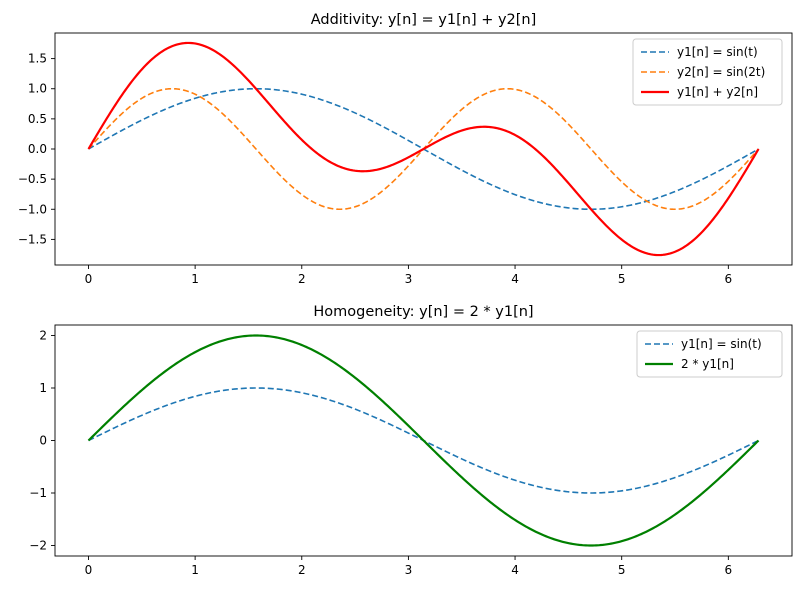 The image size is (803, 590). What do you see at coordinates (43, 336) in the screenshot?
I see `y-tick-label: 2` at bounding box center [43, 336].